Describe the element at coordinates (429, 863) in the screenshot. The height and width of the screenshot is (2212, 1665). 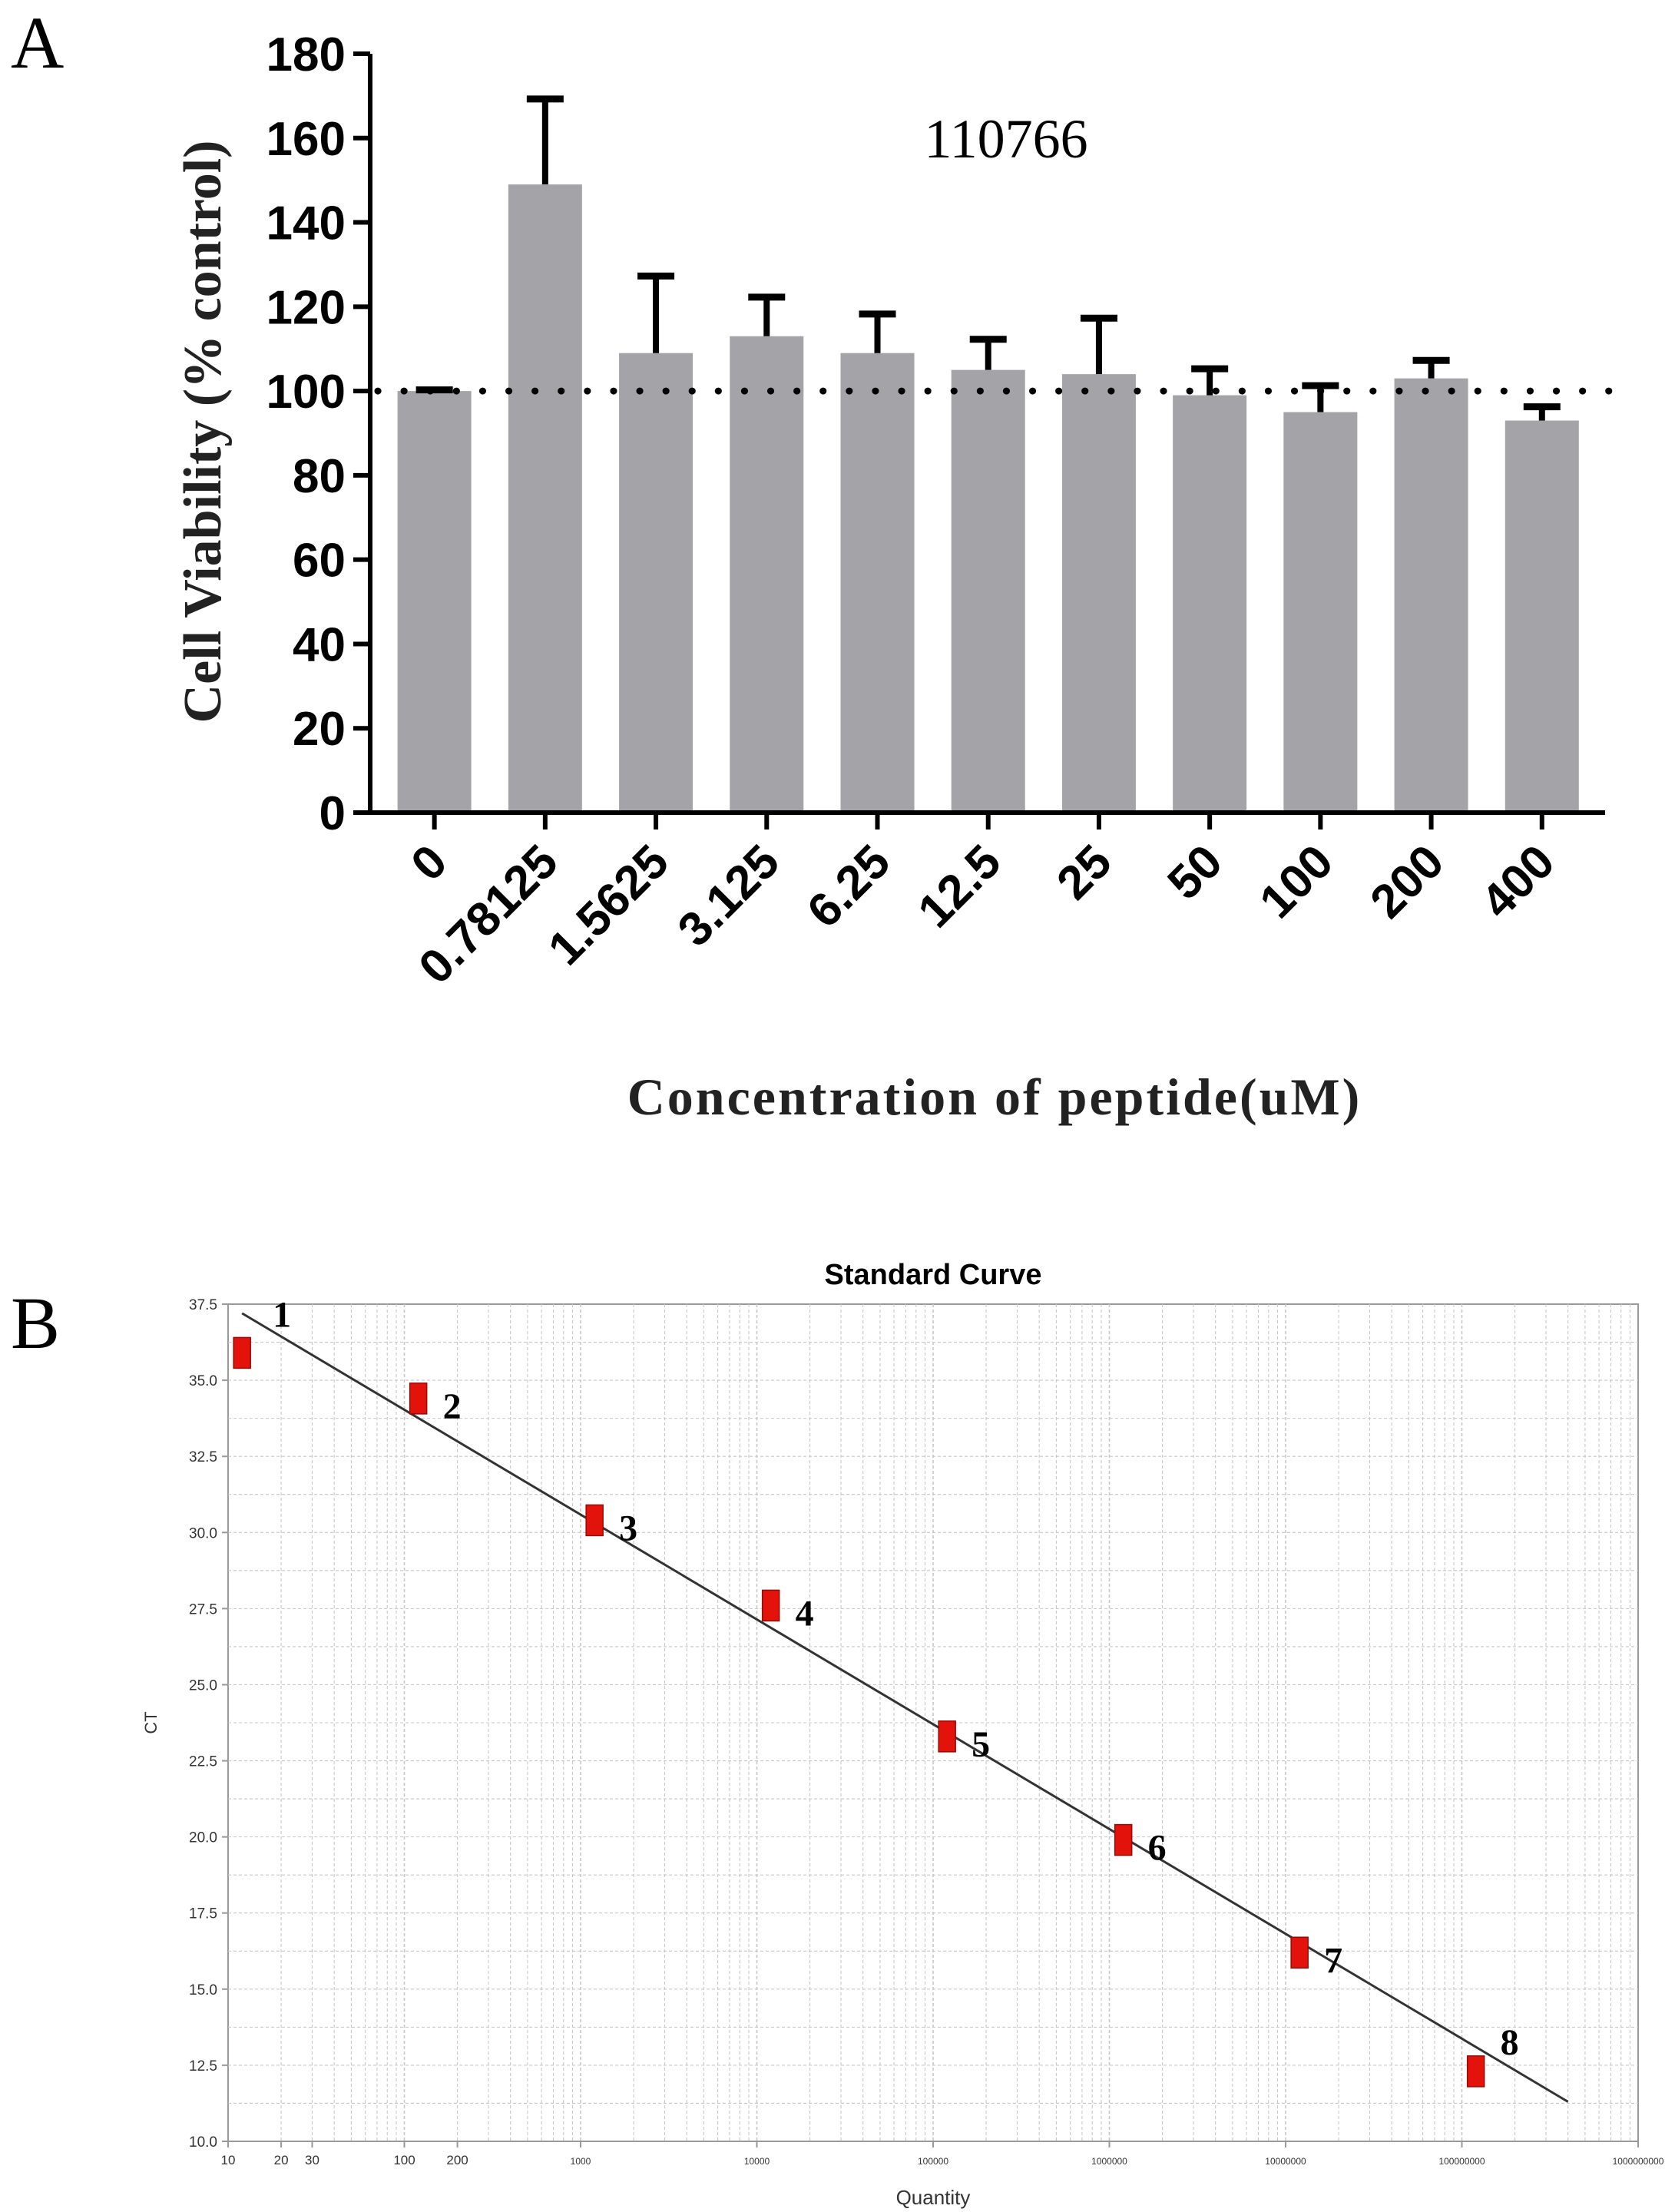
I see `x-tick-label: 0` at that location.